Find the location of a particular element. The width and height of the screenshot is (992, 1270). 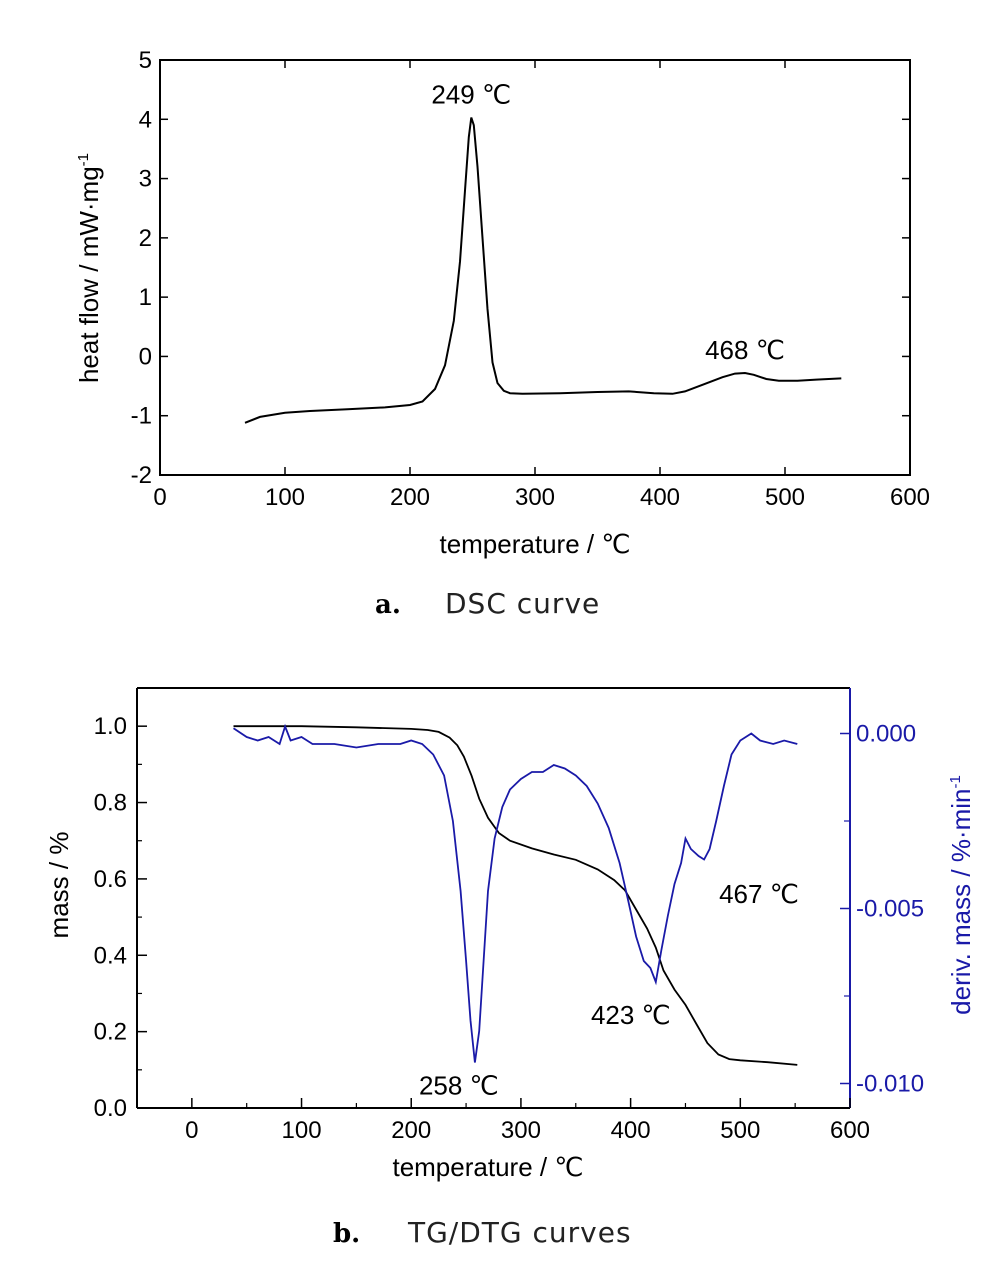

caption-b-text: TG/DTG curves is located at coordinates (519, 1232).